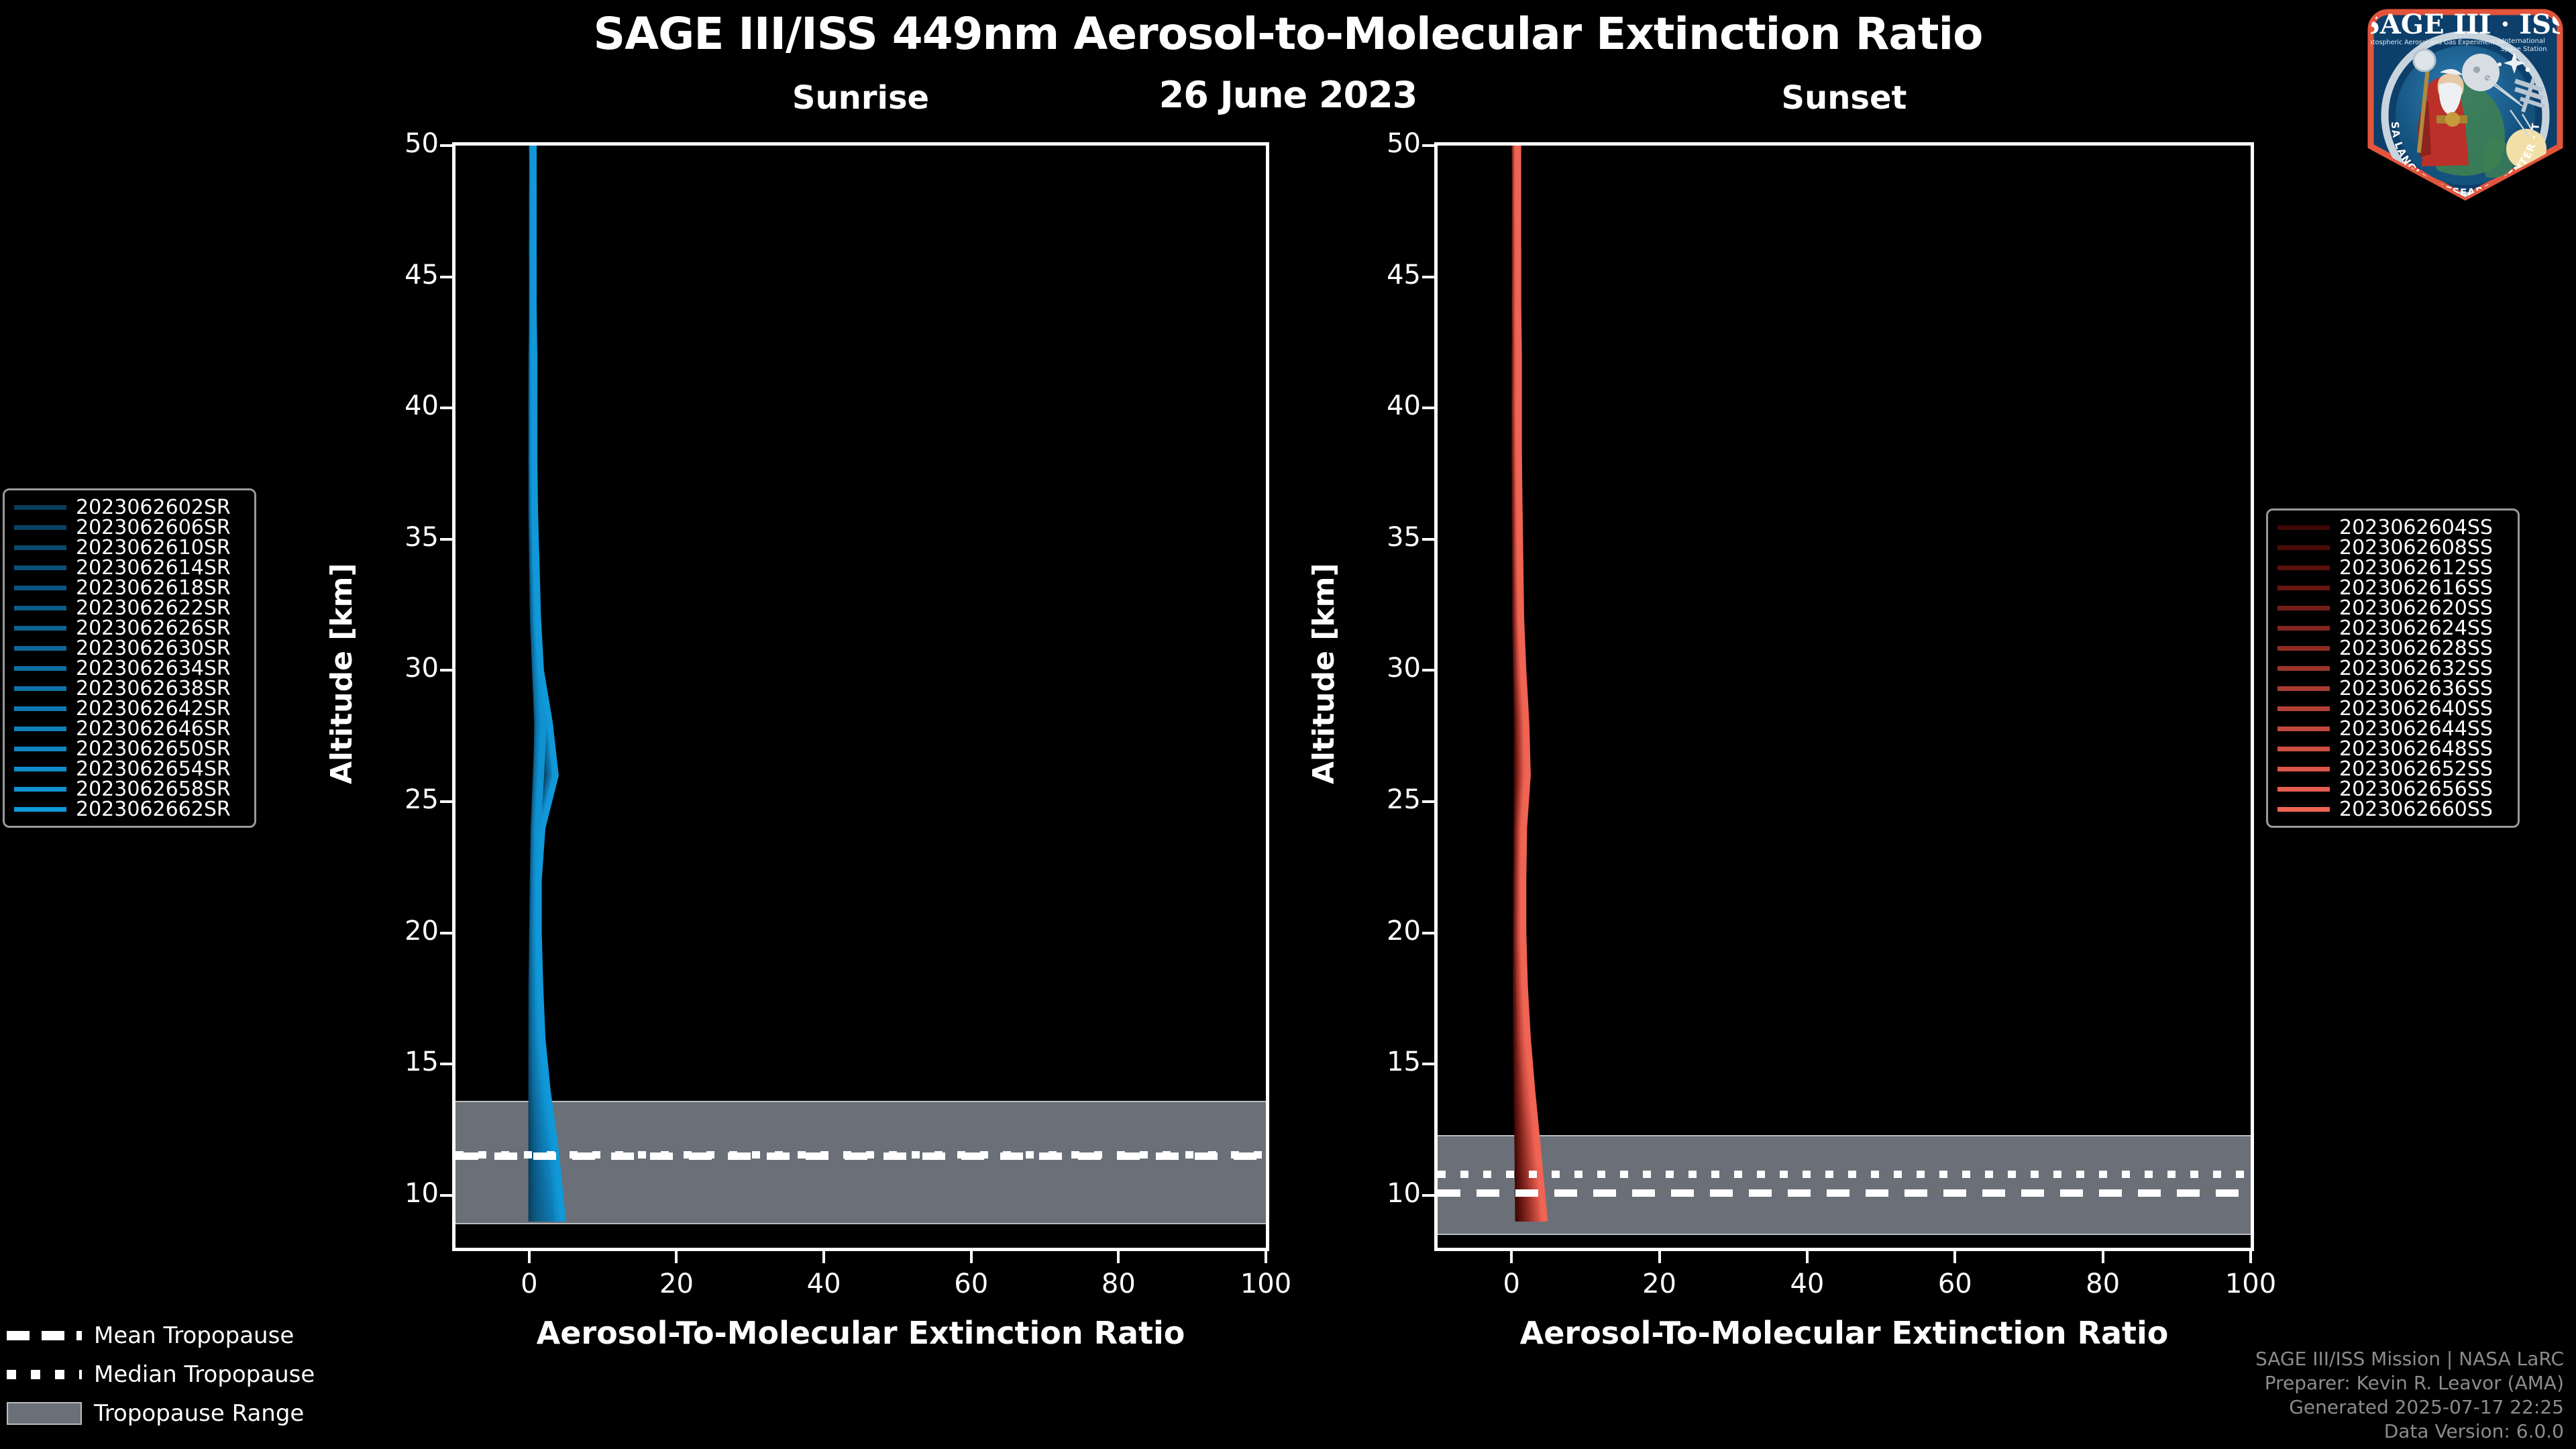 This screenshot has height=1449, width=2576. Describe the element at coordinates (2392, 568) in the screenshot. I see `legend-item: 2023062612SS` at that location.